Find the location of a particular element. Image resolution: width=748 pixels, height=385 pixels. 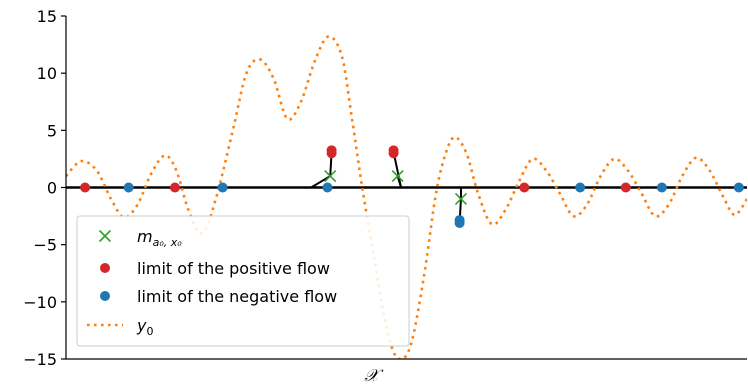

y-tick-label-0: 15 is located at coordinates (47, 16).